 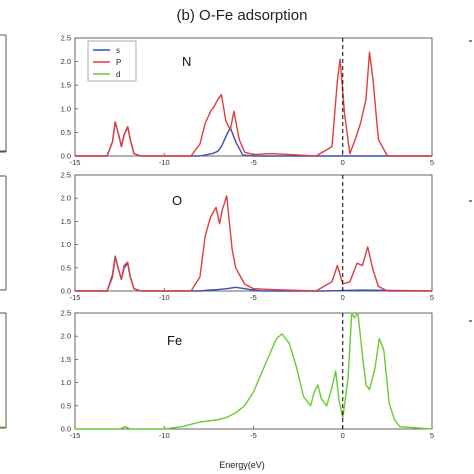 I want to click on panel-label: Fe, so click(x=174, y=340).